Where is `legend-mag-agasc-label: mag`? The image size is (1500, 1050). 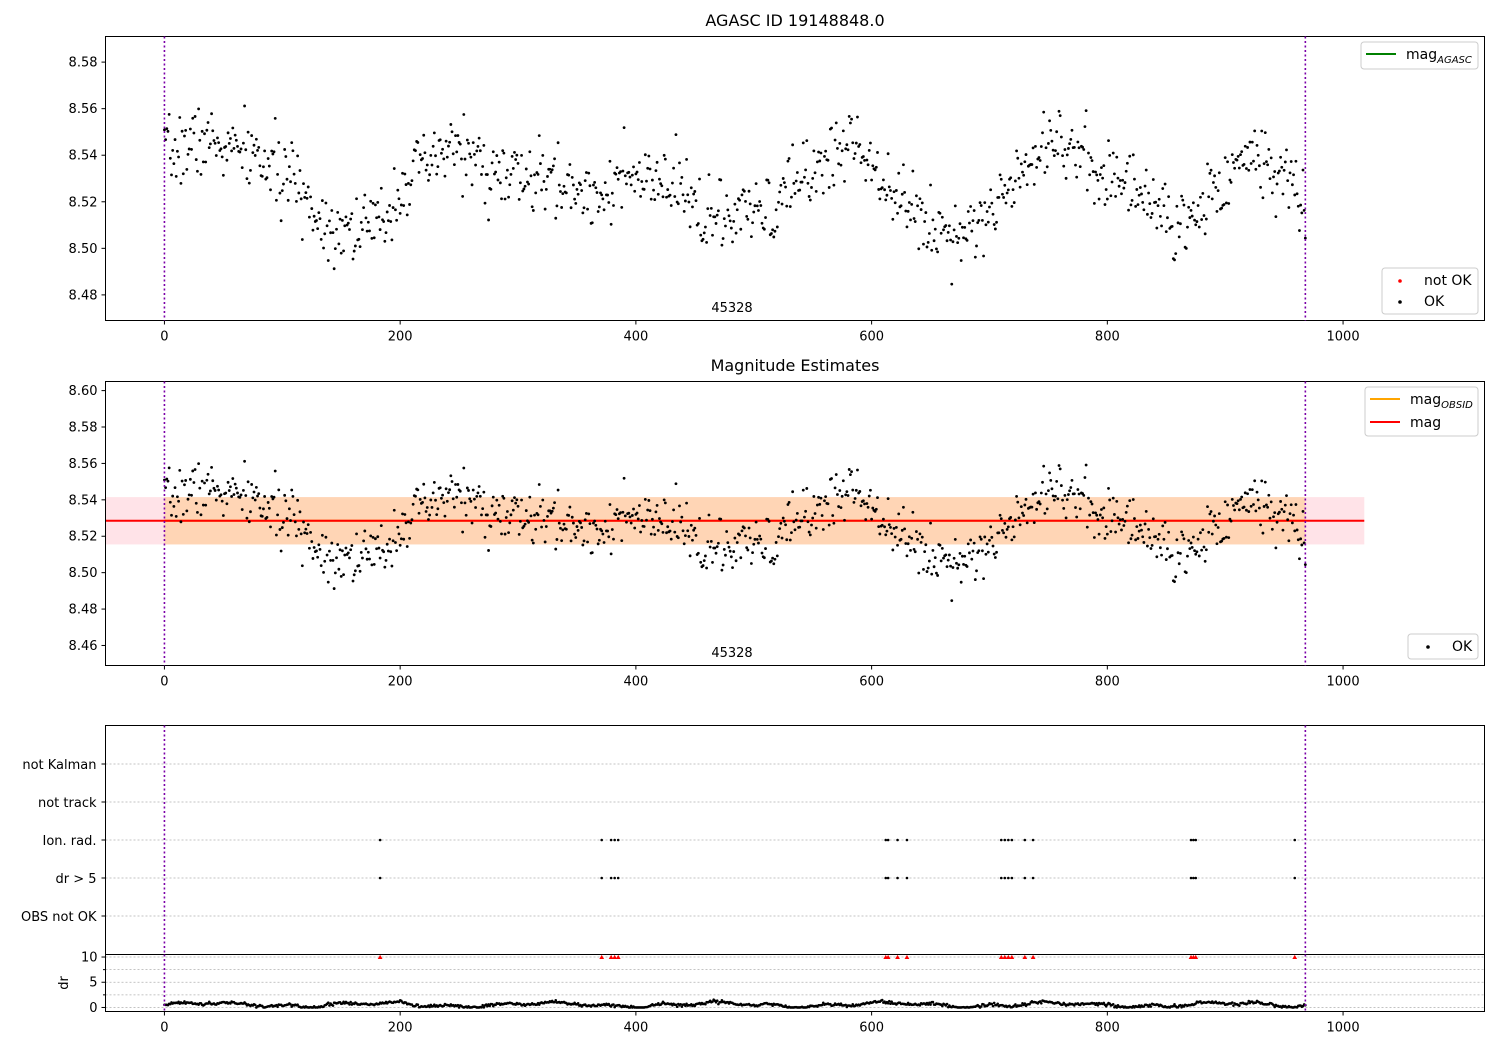
legend-mag-agasc-label: mag is located at coordinates (1421, 55).